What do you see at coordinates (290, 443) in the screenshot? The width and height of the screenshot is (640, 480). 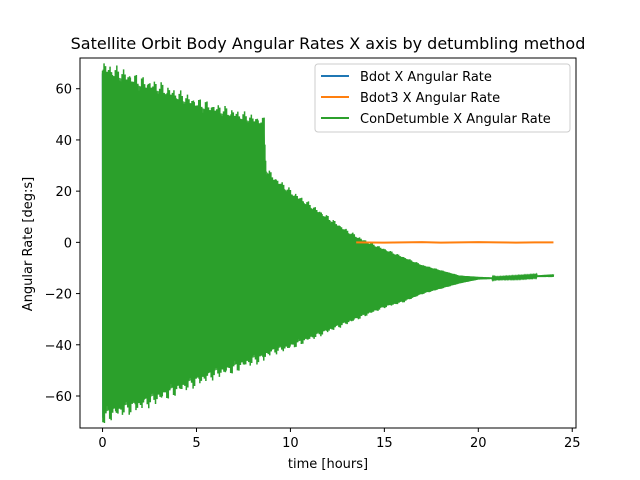 I see `x-tick-label: 10` at bounding box center [290, 443].